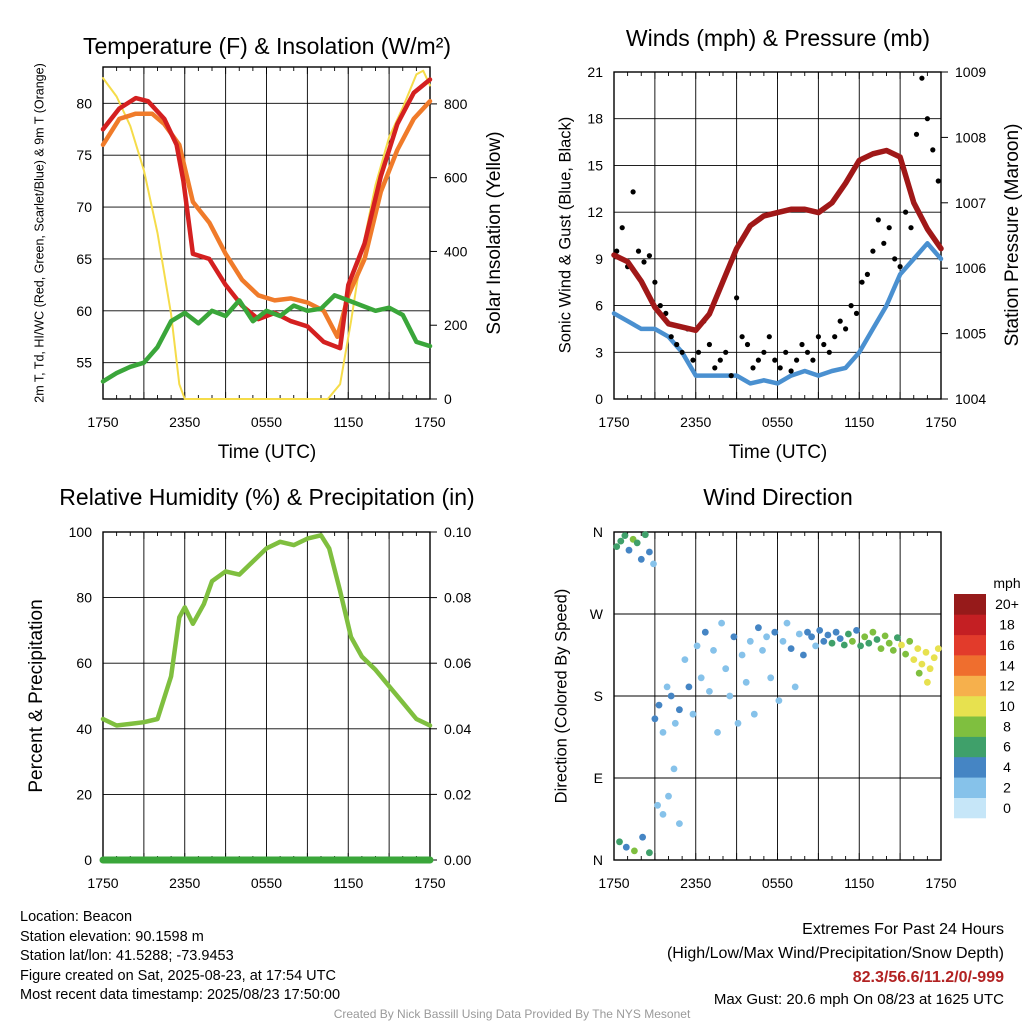  Describe the element at coordinates (429, 422) in the screenshot. I see `panel1-x-tick-label: 1750` at that location.